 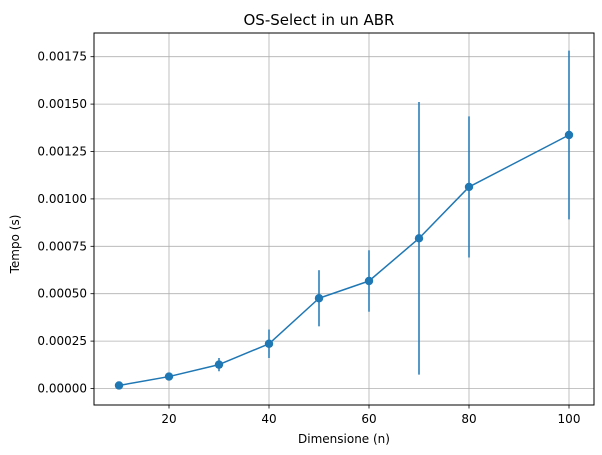 What do you see at coordinates (368, 419) in the screenshot?
I see `x-tick-label: 60` at bounding box center [368, 419].